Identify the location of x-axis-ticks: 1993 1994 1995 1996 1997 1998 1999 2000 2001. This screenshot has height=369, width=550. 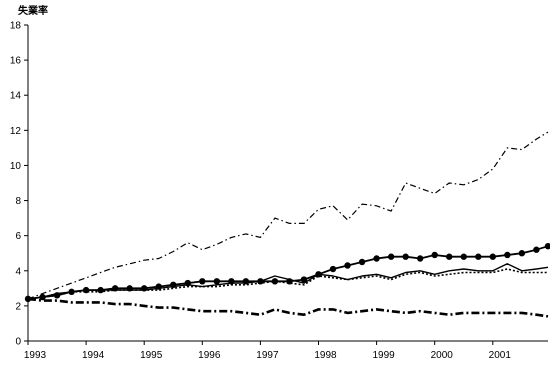
(267, 351).